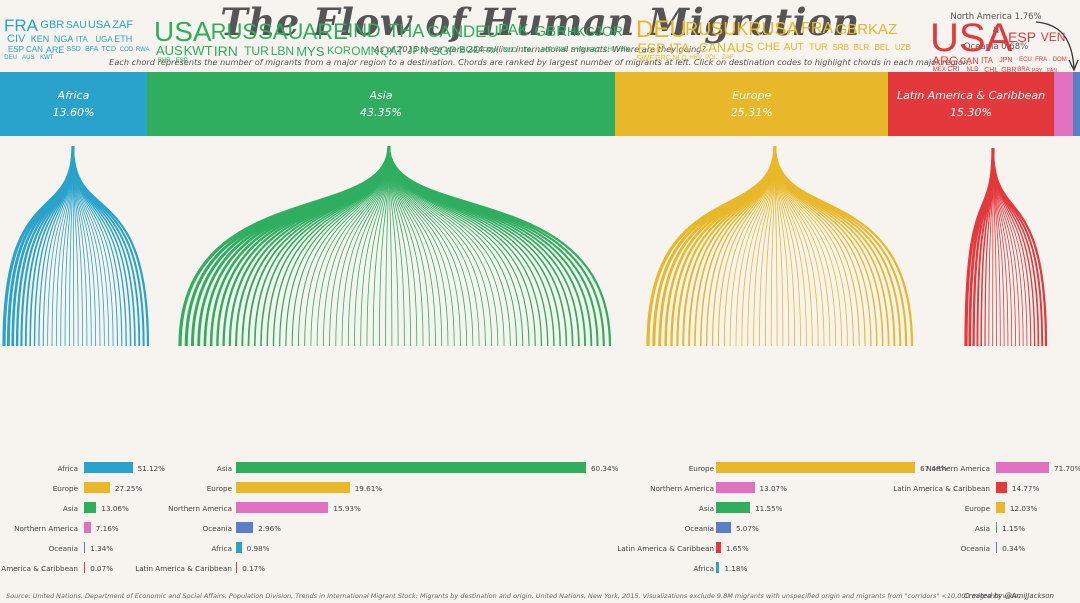 The width and height of the screenshot is (1080, 603). What do you see at coordinates (610, 50) in the screenshot?
I see `destination-code-chn: CHN` at bounding box center [610, 50].